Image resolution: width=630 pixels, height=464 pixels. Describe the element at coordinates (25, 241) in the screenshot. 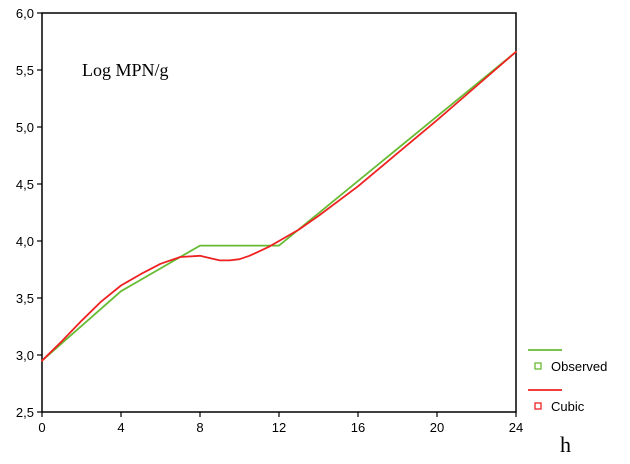

I see `y-tick-label: 4,0` at that location.